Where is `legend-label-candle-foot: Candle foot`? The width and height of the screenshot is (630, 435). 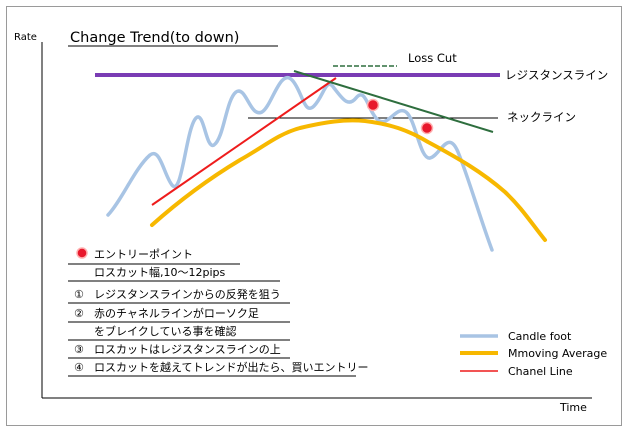
legend-label-candle-foot: Candle foot is located at coordinates (540, 336).